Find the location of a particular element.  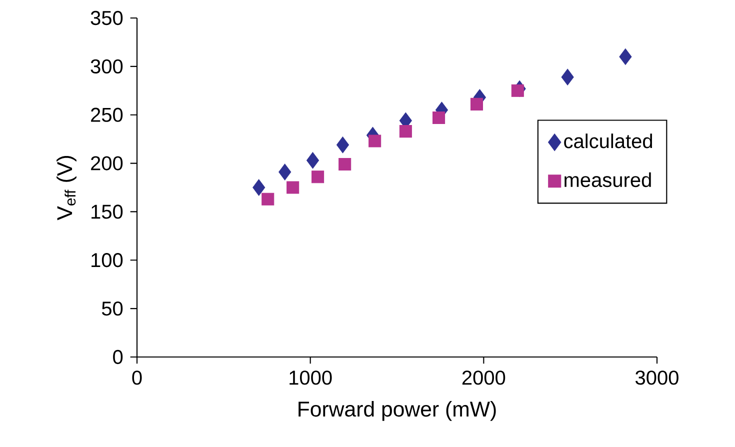

y-tick-label: 50 is located at coordinates (112, 308).